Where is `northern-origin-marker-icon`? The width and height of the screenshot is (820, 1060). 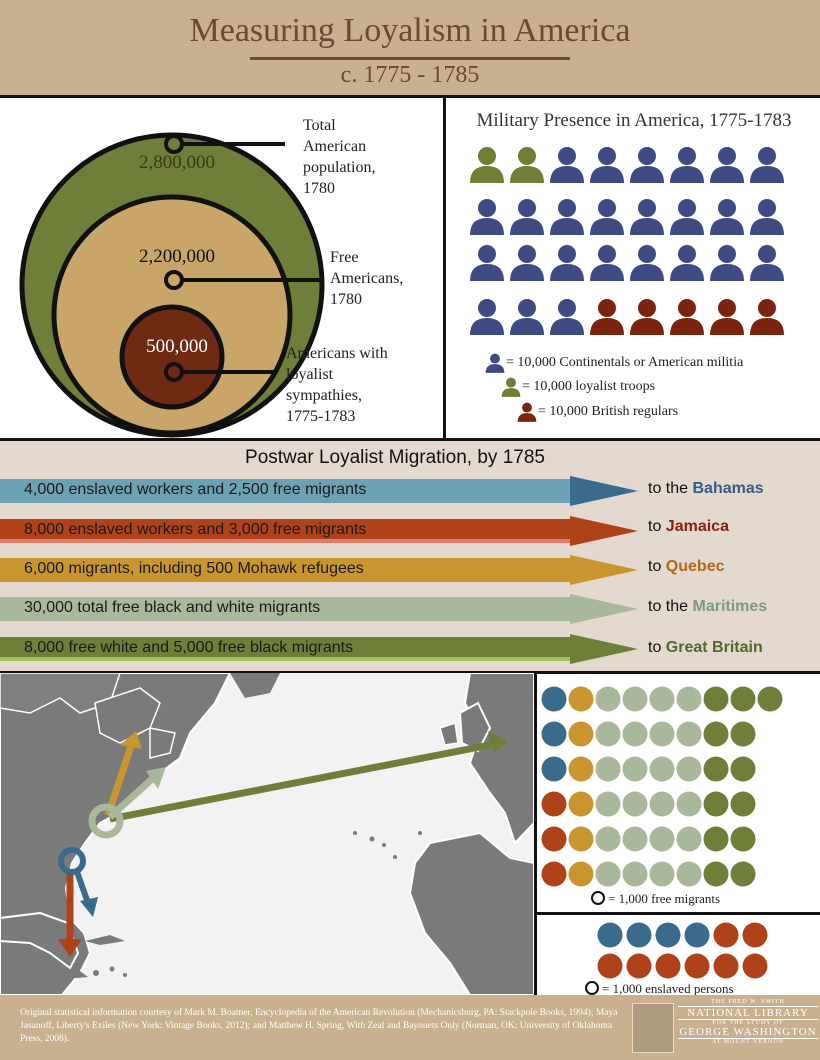
northern-origin-marker-icon is located at coordinates (106, 821).